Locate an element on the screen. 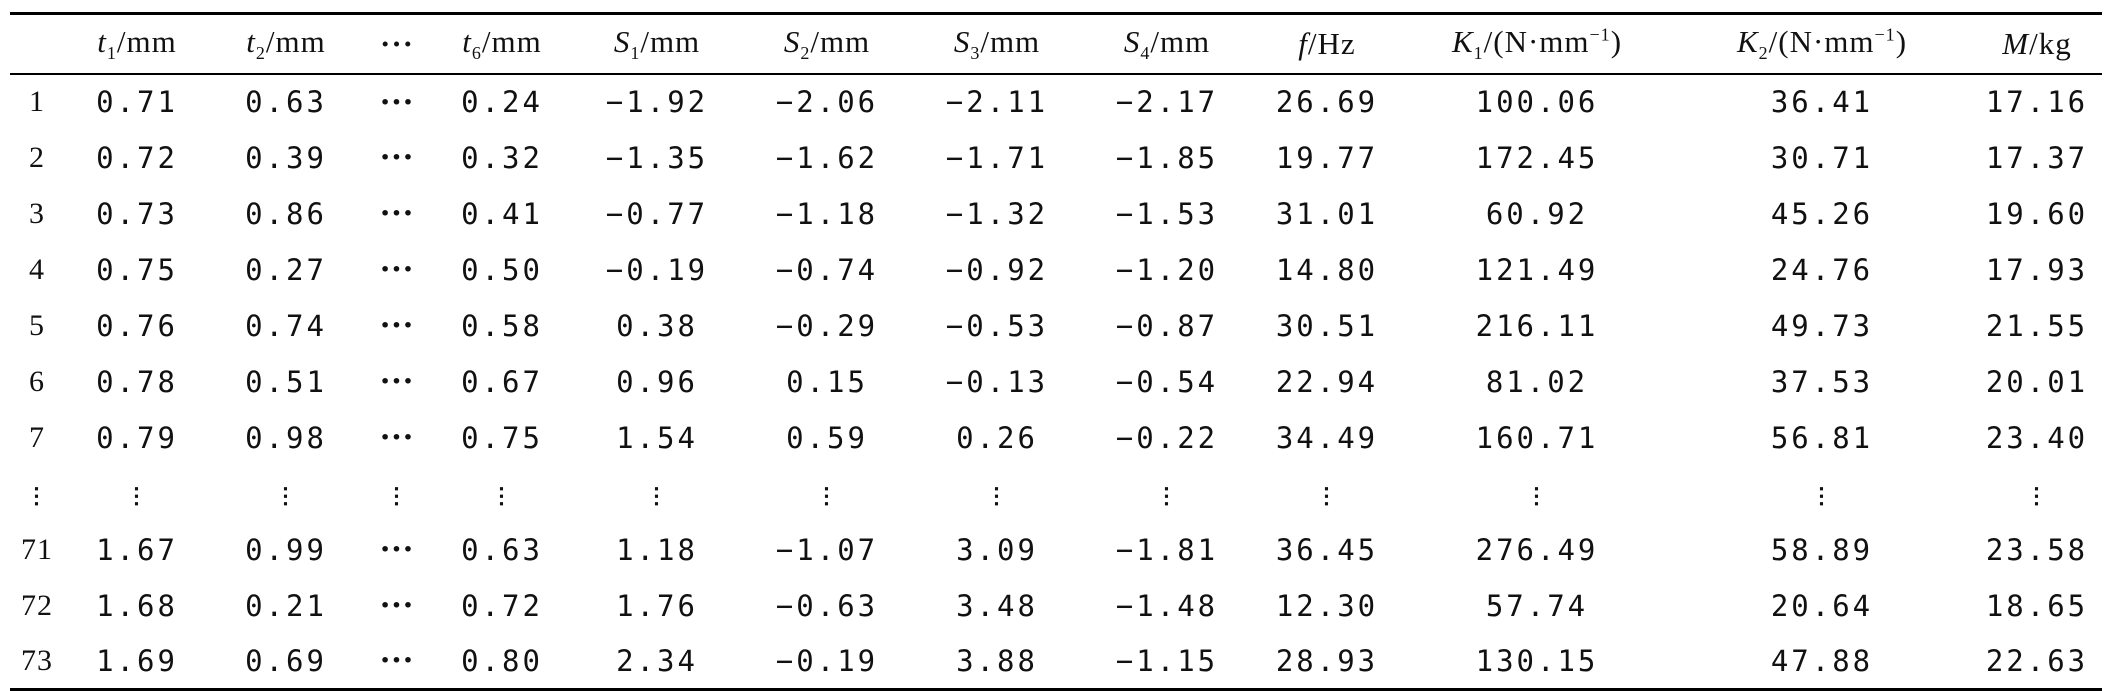 Image resolution: width=2112 pixels, height=691 pixels. value-cell-s1: −1.92 is located at coordinates (657, 102).